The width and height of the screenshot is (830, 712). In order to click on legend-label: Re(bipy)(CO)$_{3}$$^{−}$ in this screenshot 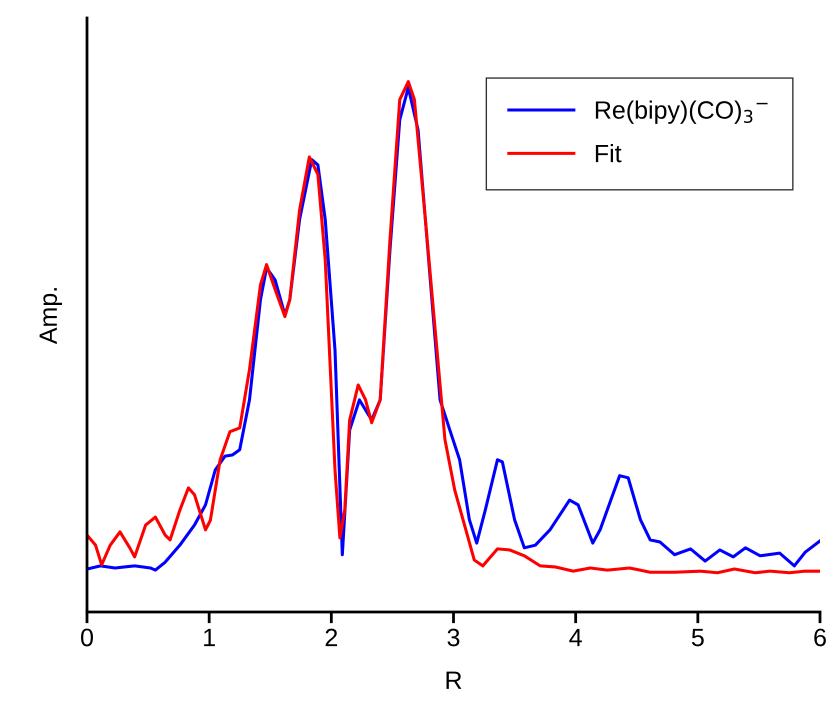, I will do `click(682, 112)`.